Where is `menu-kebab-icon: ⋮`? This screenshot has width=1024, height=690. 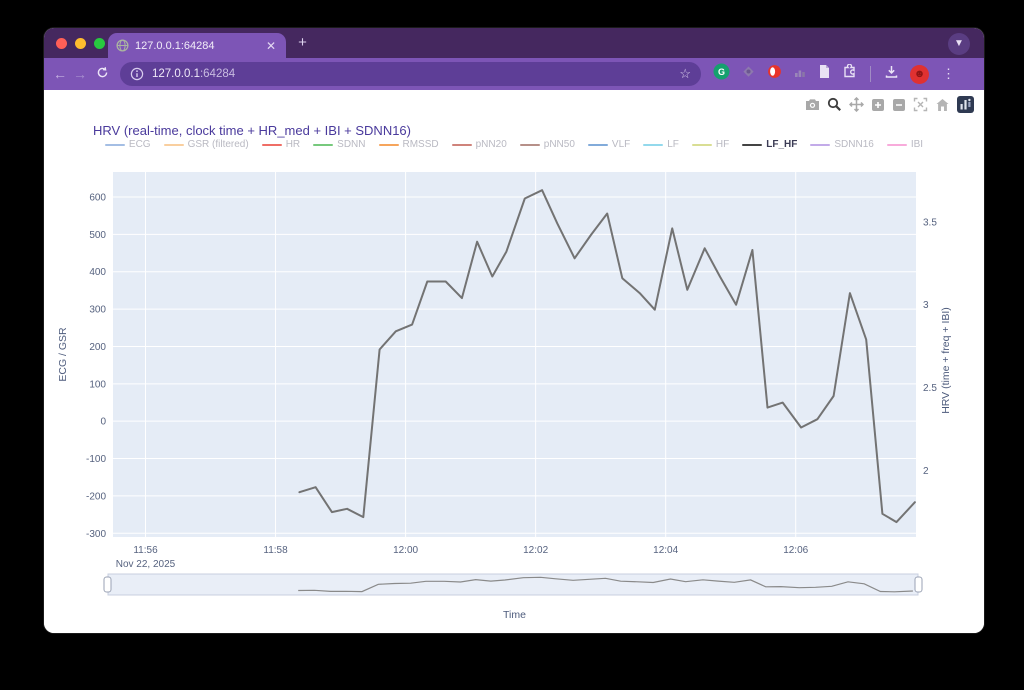
menu-kebab-icon: ⋮ is located at coordinates (948, 73).